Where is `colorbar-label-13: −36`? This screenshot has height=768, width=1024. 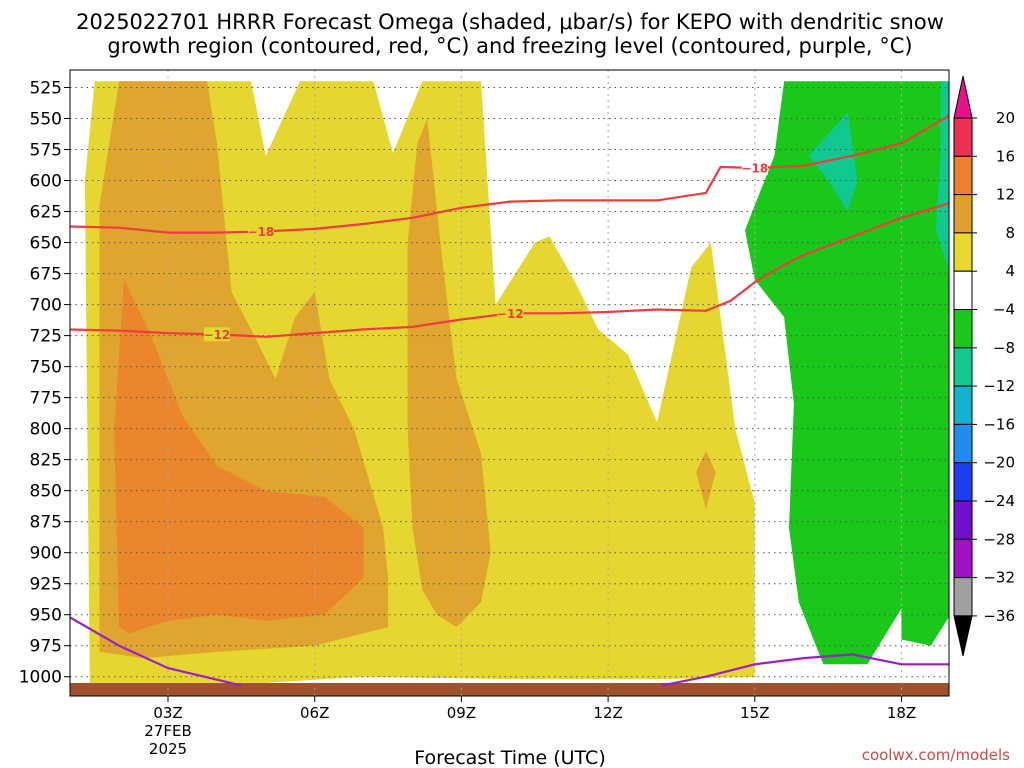 colorbar-label-13: −36 is located at coordinates (999, 616).